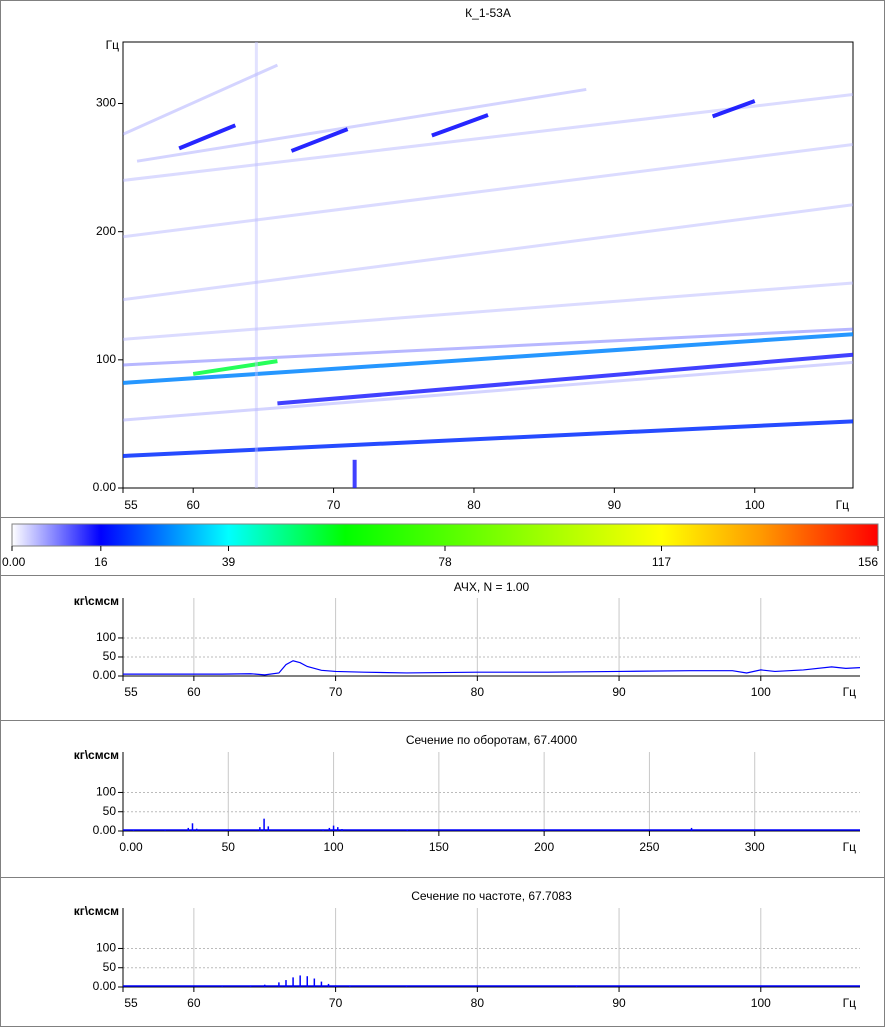  What do you see at coordinates (492, 587) in the screenshot?
I see `chart-title: АЧХ, N = 1.00` at bounding box center [492, 587].